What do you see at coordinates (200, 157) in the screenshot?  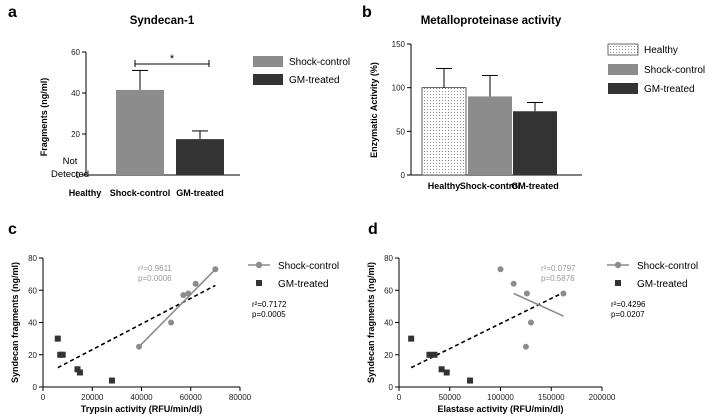 I see `panel-a-bar-gm-treated` at bounding box center [200, 157].